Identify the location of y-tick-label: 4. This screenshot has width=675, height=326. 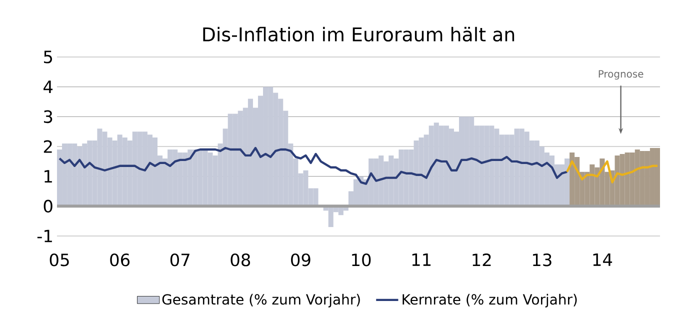
(48, 87).